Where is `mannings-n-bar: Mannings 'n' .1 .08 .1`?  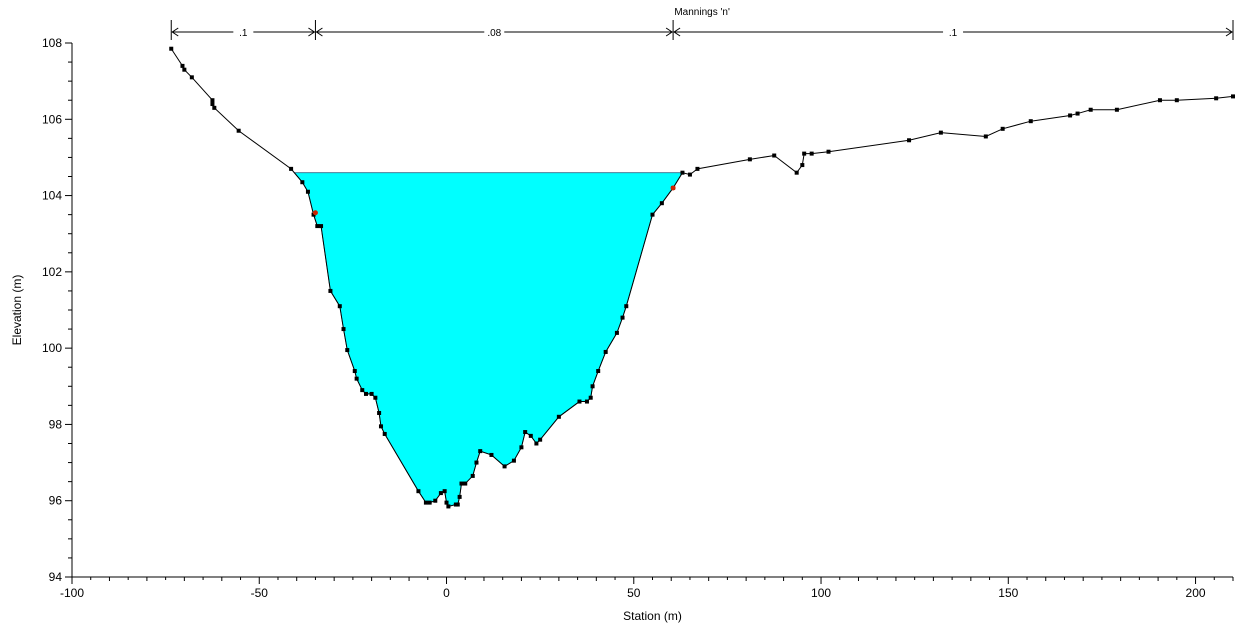 mannings-n-bar: Mannings 'n' .1 .08 .1 is located at coordinates (702, 23).